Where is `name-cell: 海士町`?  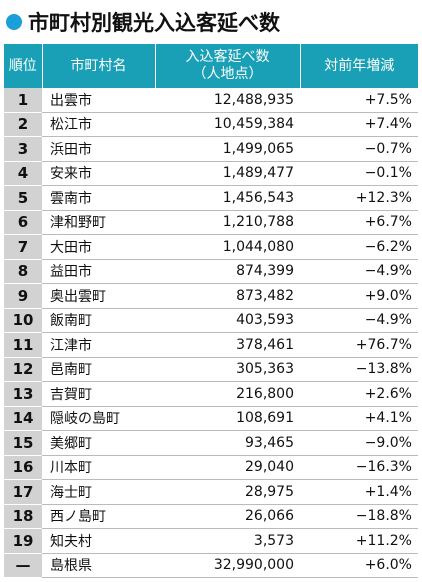 name-cell: 海士町 is located at coordinates (98, 492).